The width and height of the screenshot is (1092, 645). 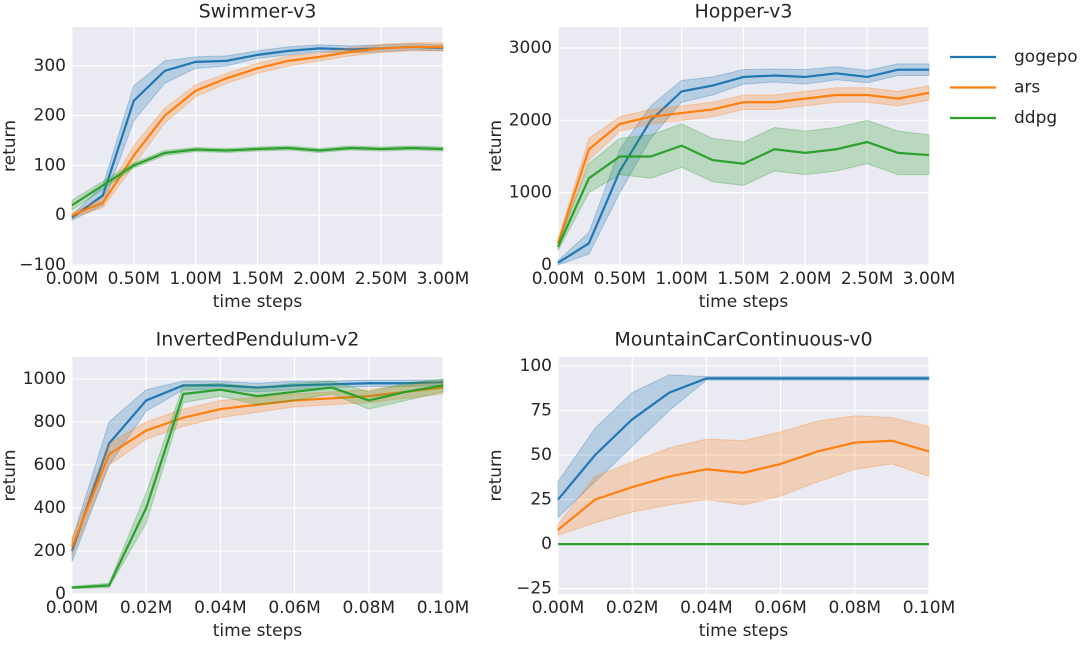 I want to click on legend-label: ars, so click(x=1027, y=88).